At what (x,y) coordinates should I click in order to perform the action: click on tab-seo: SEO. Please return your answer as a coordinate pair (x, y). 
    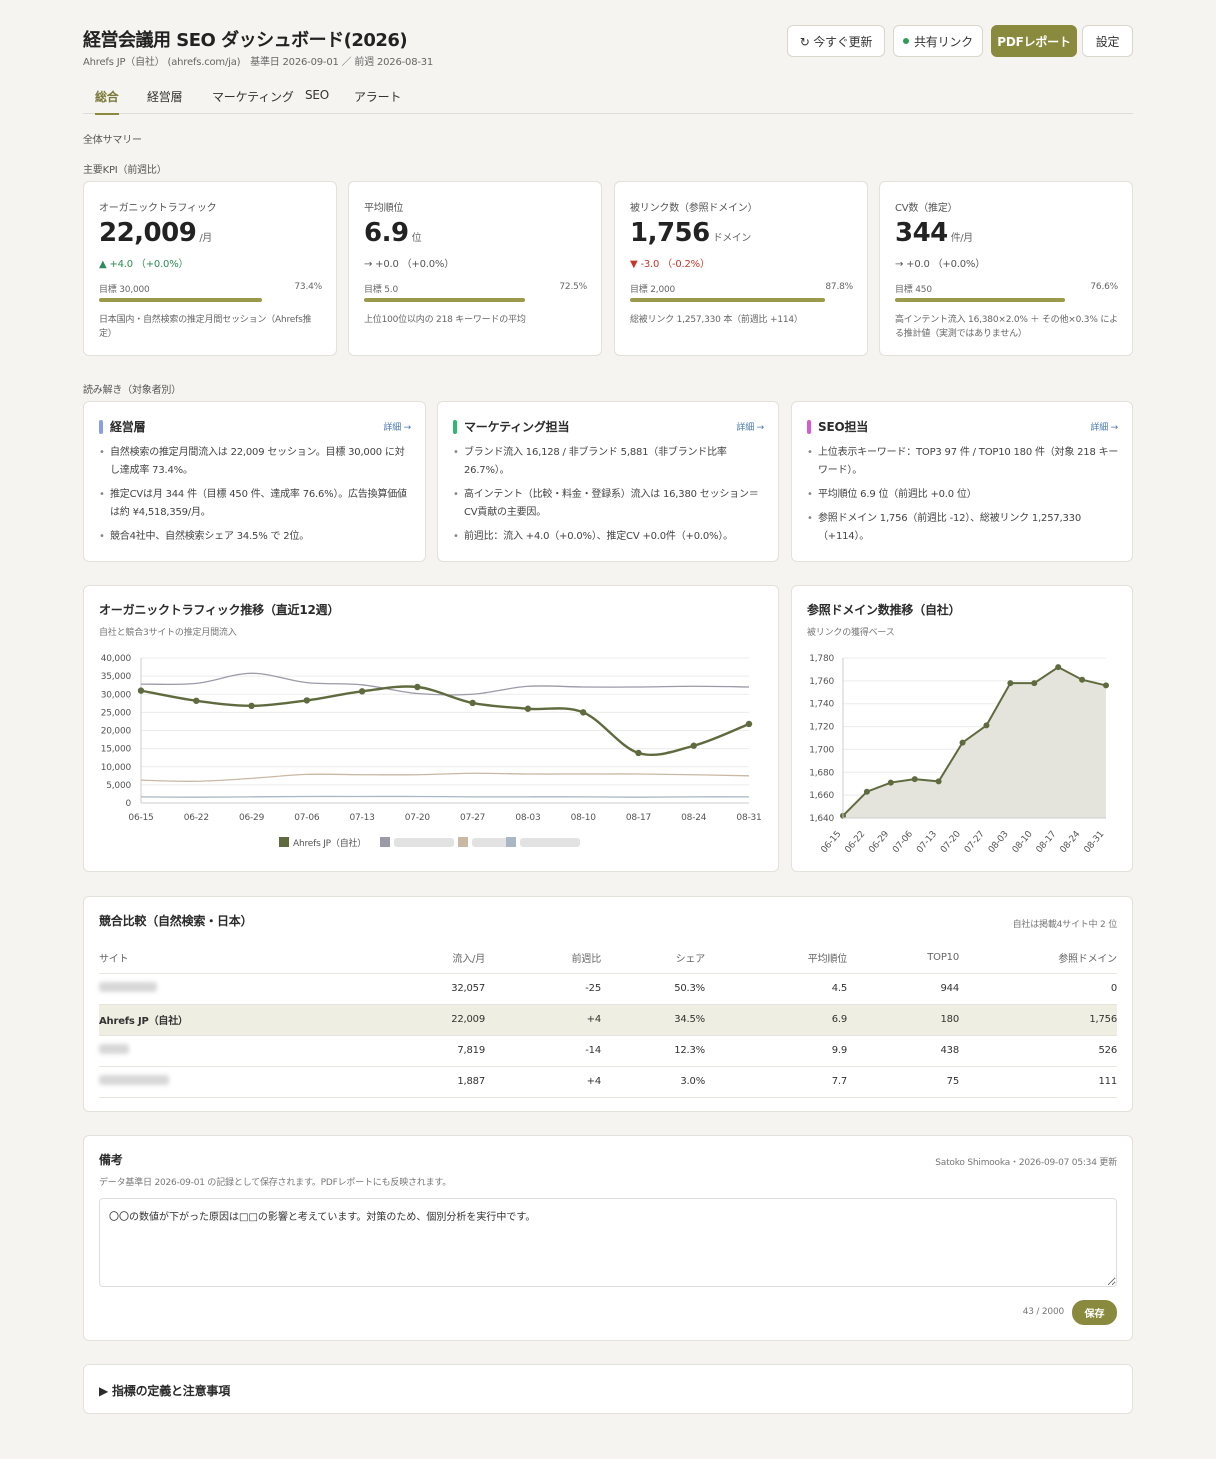
    Looking at the image, I should click on (317, 95).